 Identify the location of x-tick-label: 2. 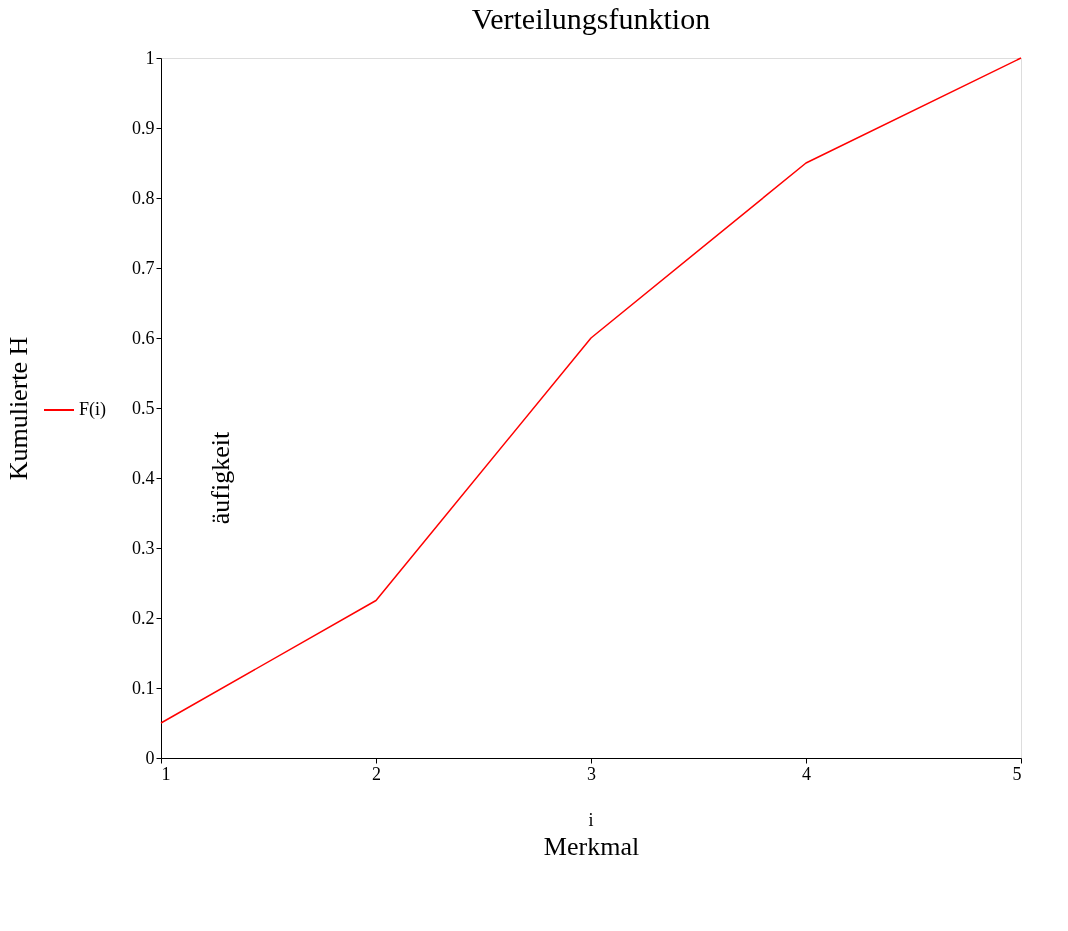
(376, 773).